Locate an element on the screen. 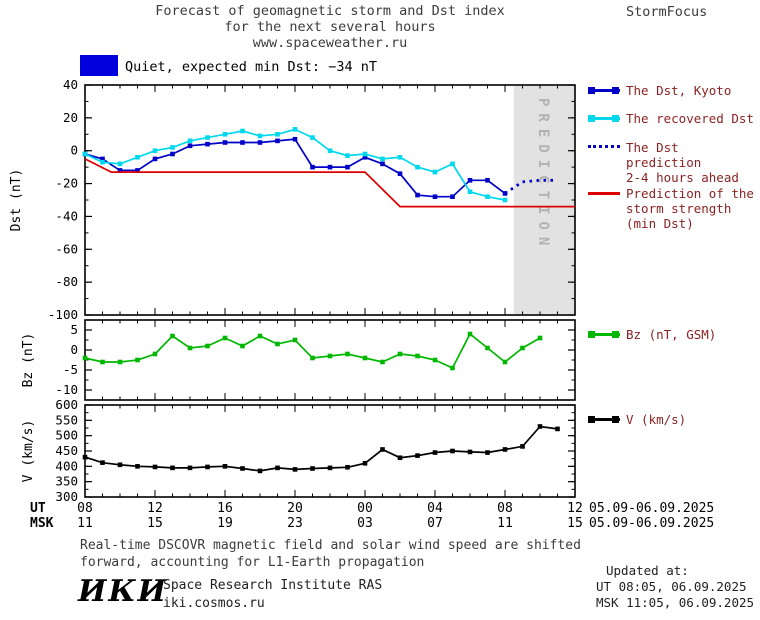 The width and height of the screenshot is (760, 620). msk-date-range: 05.09-06.09.2025 is located at coordinates (651, 523).